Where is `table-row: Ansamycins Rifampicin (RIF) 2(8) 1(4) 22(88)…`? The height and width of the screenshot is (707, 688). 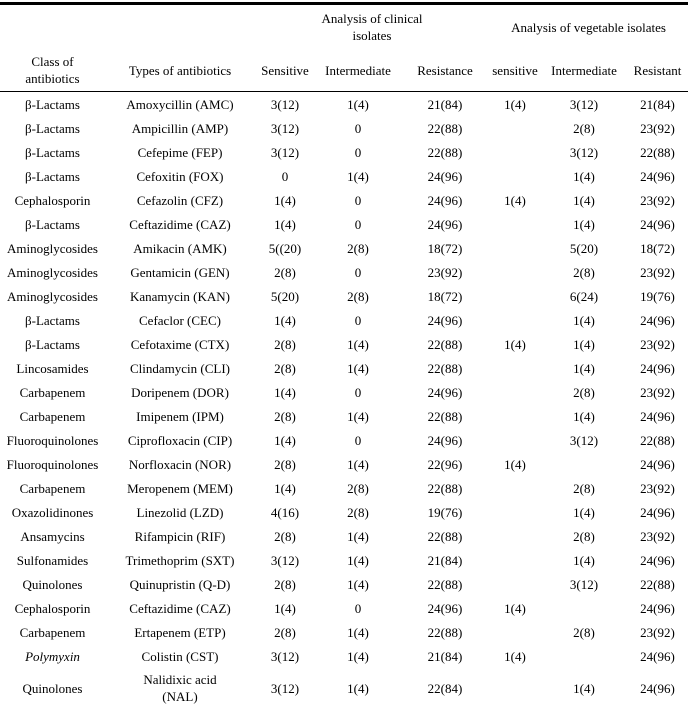
table-row: Ansamycins Rifampicin (RIF) 2(8) 1(4) 22(88)… is located at coordinates (344, 536).